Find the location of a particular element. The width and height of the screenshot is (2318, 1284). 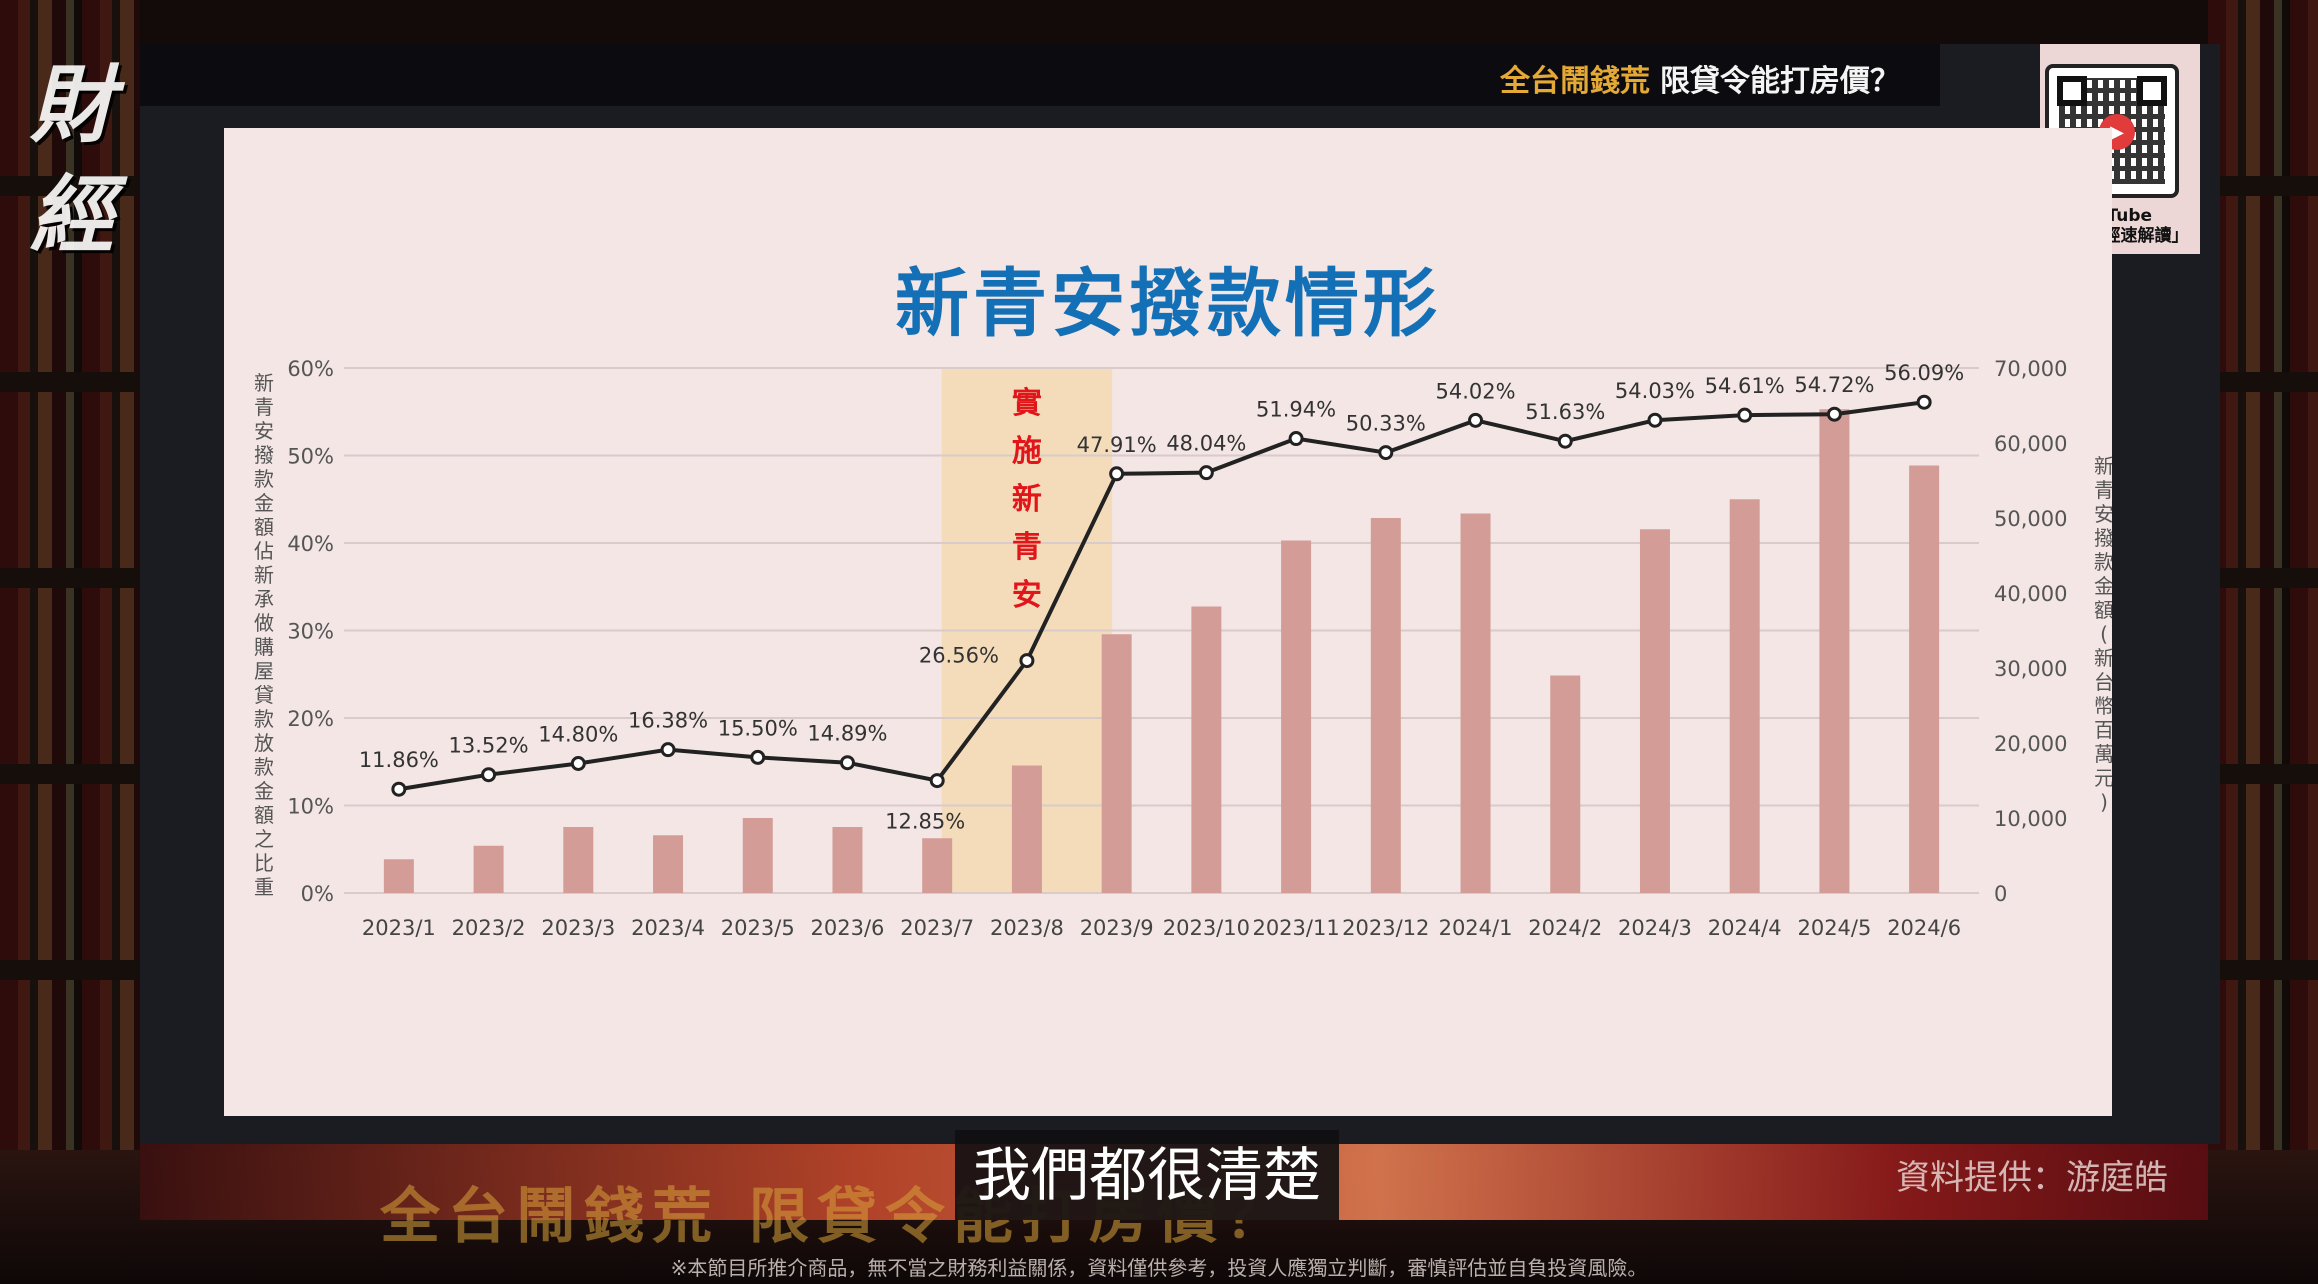

x-tick-label: 2023/3 is located at coordinates (578, 928).